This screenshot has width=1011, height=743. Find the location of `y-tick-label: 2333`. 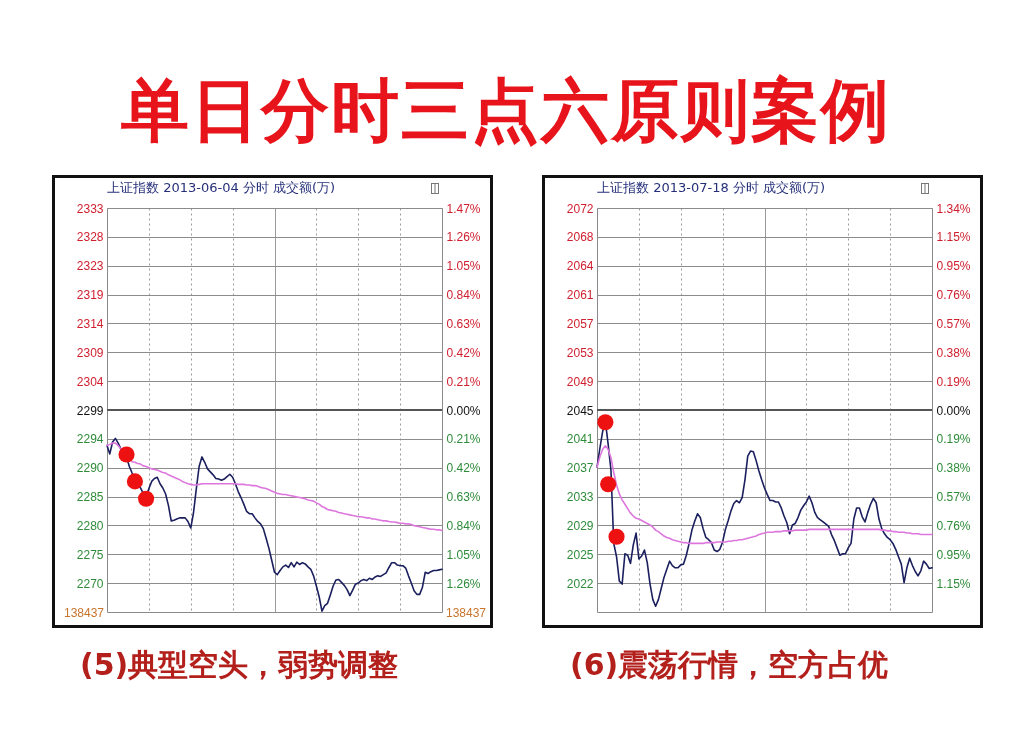

y-tick-label: 2333 is located at coordinates (90, 208).